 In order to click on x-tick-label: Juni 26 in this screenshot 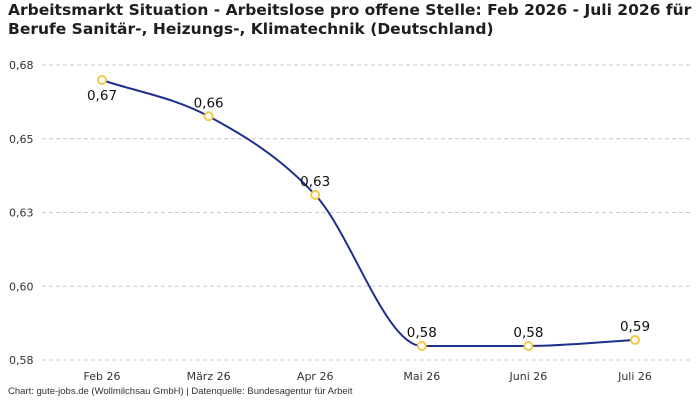, I will do `click(528, 376)`.